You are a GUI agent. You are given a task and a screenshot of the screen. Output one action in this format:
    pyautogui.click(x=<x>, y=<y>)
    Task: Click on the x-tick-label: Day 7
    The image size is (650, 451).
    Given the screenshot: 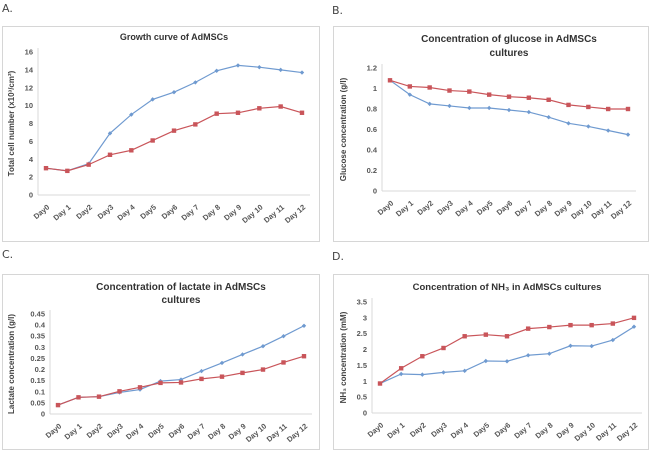 What is the action you would take?
    pyautogui.click(x=190, y=213)
    